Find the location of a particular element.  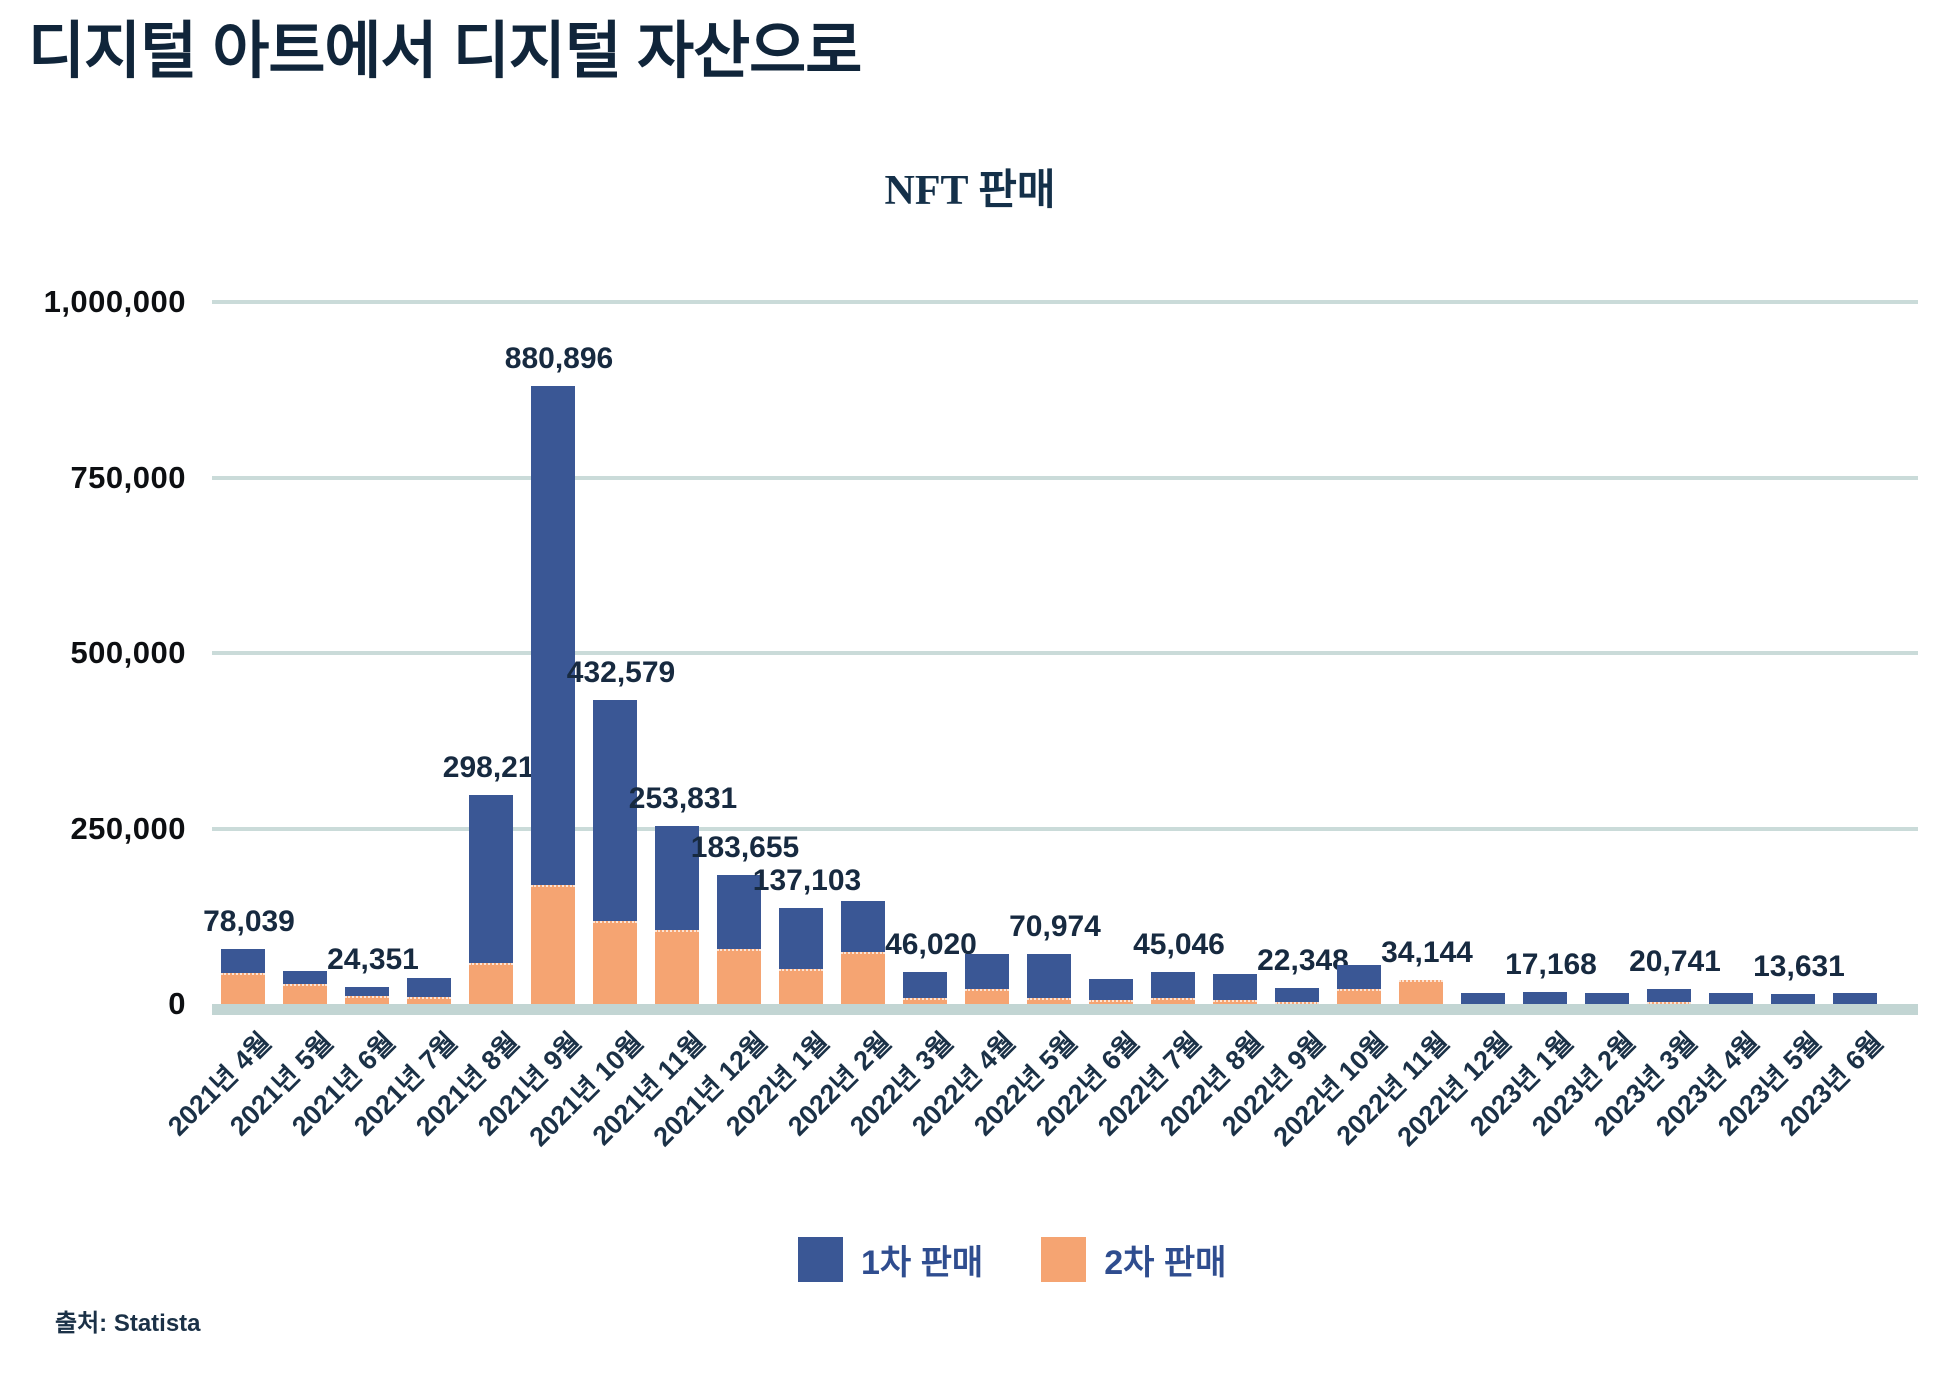

bar-value-label: 20,741 is located at coordinates (1675, 962).